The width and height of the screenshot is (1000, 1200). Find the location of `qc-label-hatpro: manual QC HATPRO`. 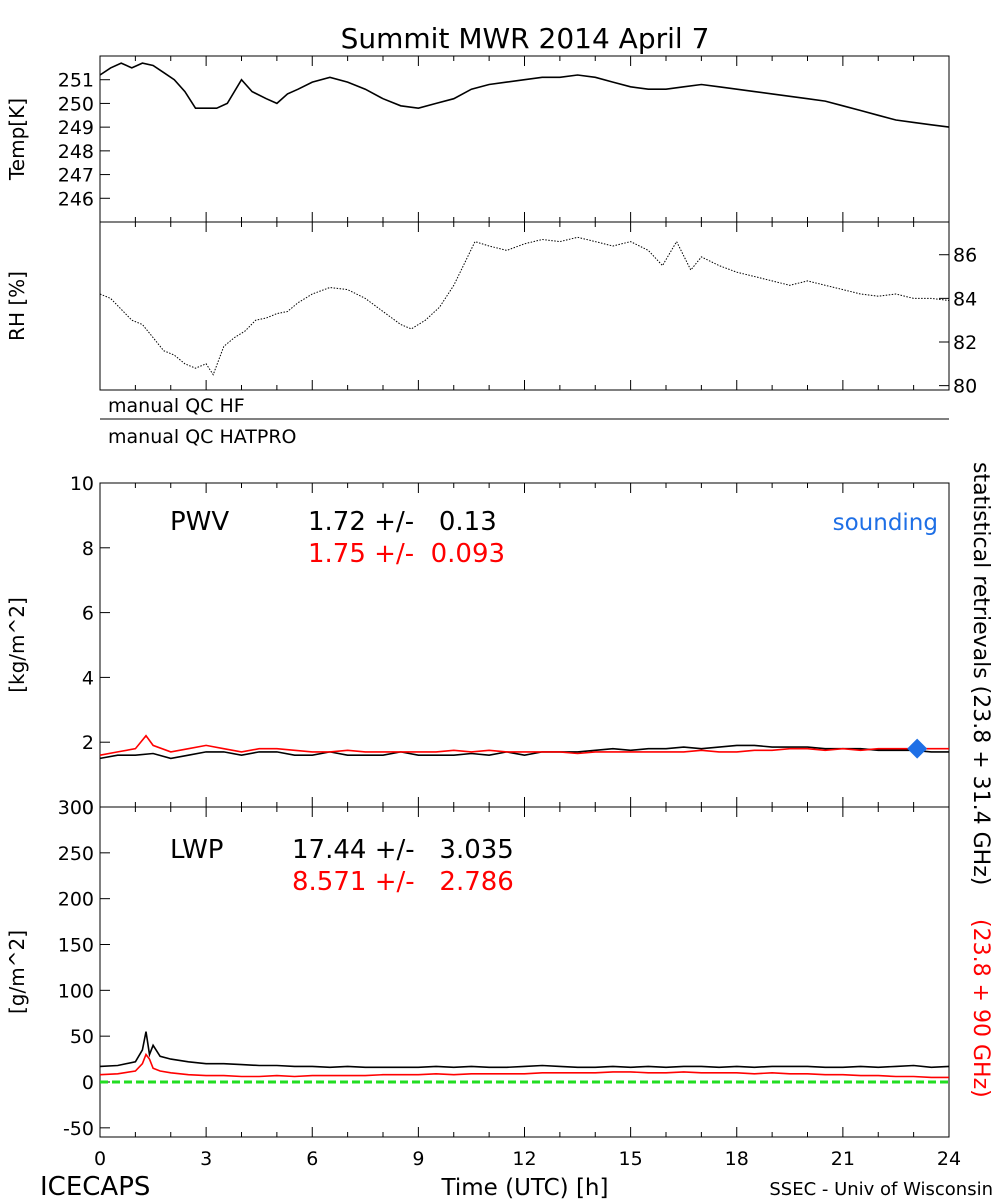

qc-label-hatpro: manual QC HATPRO is located at coordinates (202, 437).